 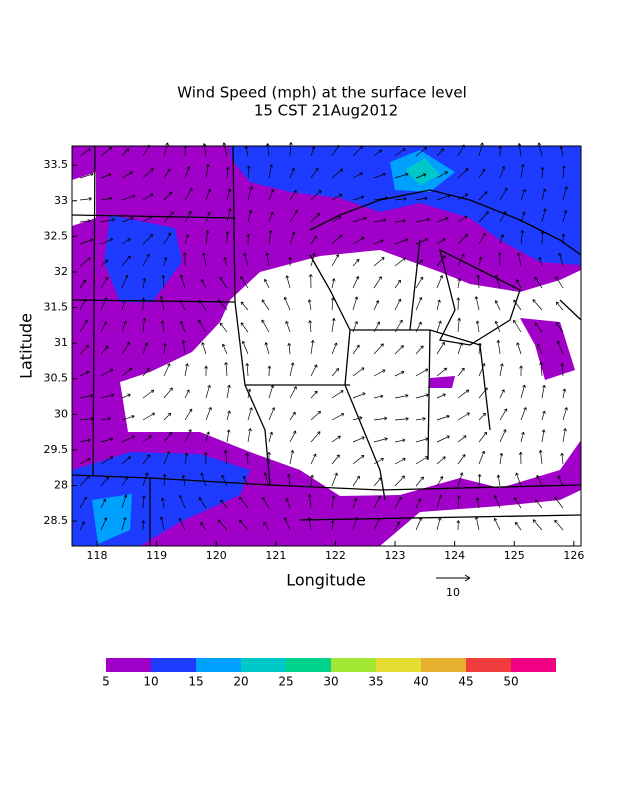 What do you see at coordinates (195, 682) in the screenshot?
I see `colorbar-label: 15` at bounding box center [195, 682].